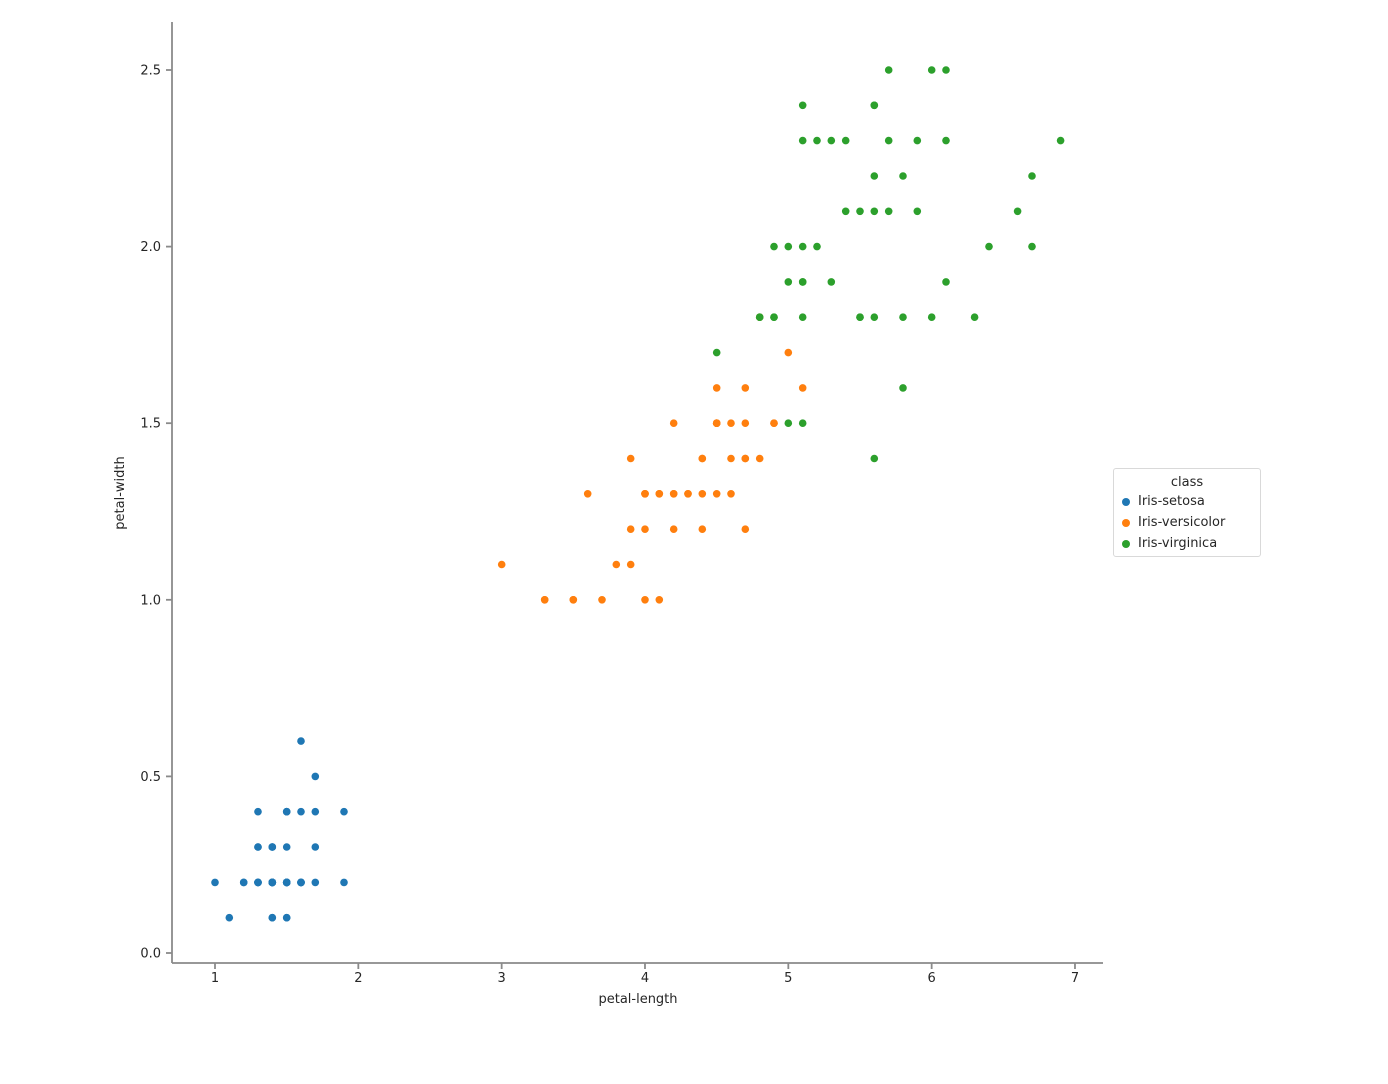  I want to click on x-tick-label: 6, so click(932, 978).